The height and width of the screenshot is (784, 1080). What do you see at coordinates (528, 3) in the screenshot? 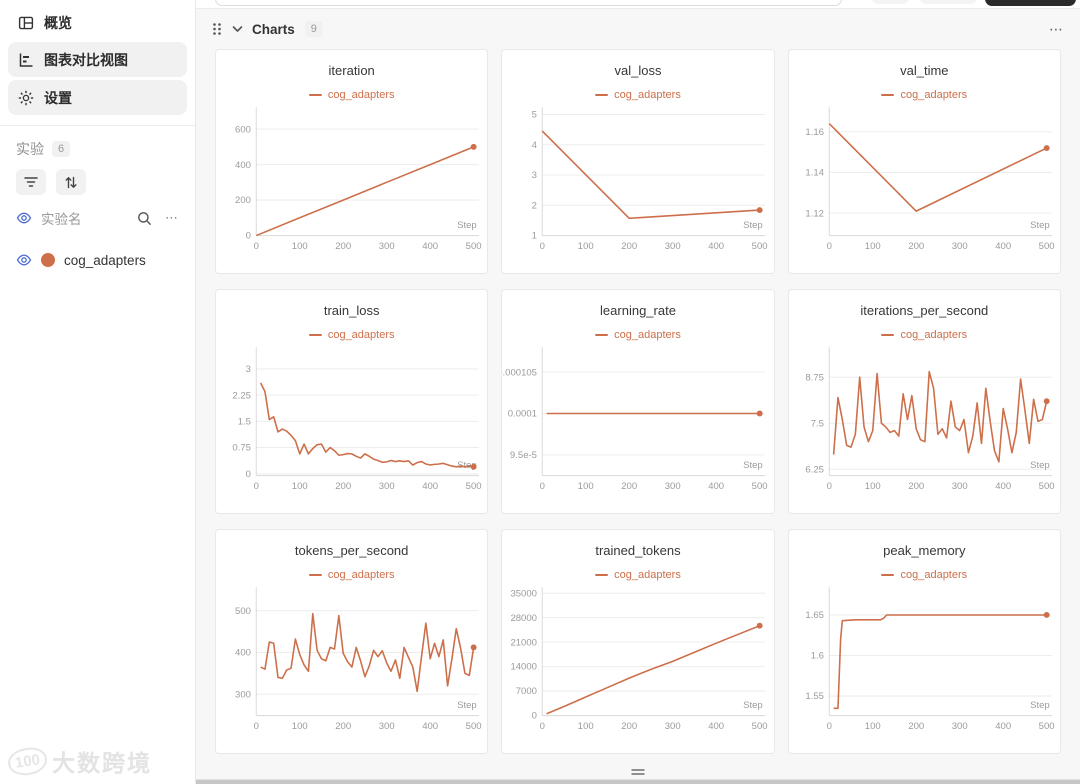
I see `search-input` at bounding box center [528, 3].